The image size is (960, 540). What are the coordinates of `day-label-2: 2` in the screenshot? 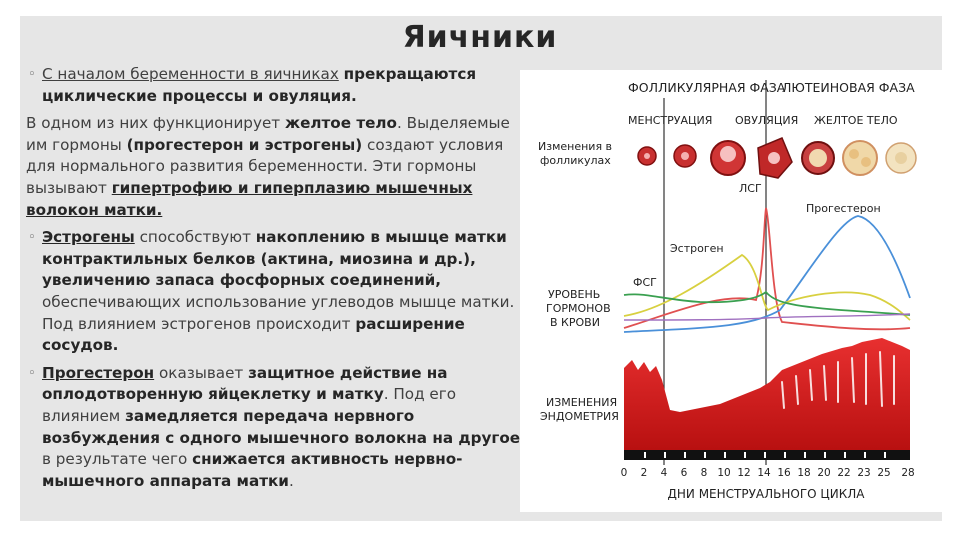 It's located at (644, 473).